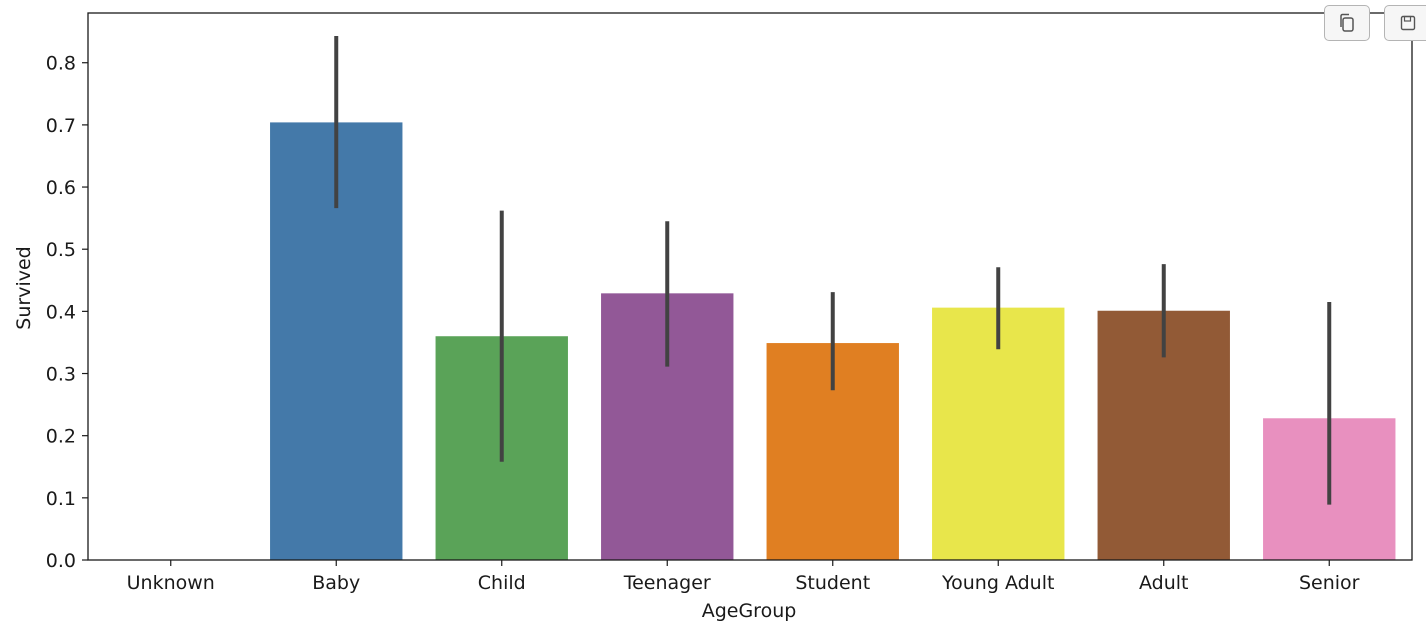 The width and height of the screenshot is (1426, 636). What do you see at coordinates (171, 583) in the screenshot?
I see `x-tick-label: Unknown` at bounding box center [171, 583].